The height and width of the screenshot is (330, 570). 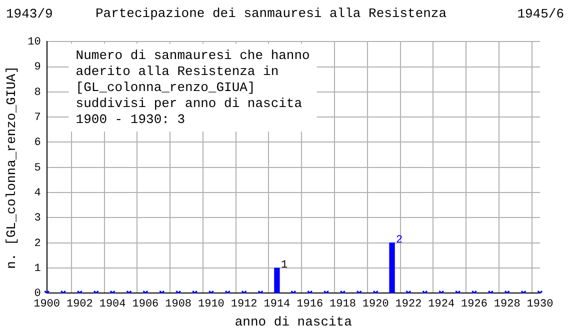 I want to click on y-tick-label: 3, so click(x=37, y=218).